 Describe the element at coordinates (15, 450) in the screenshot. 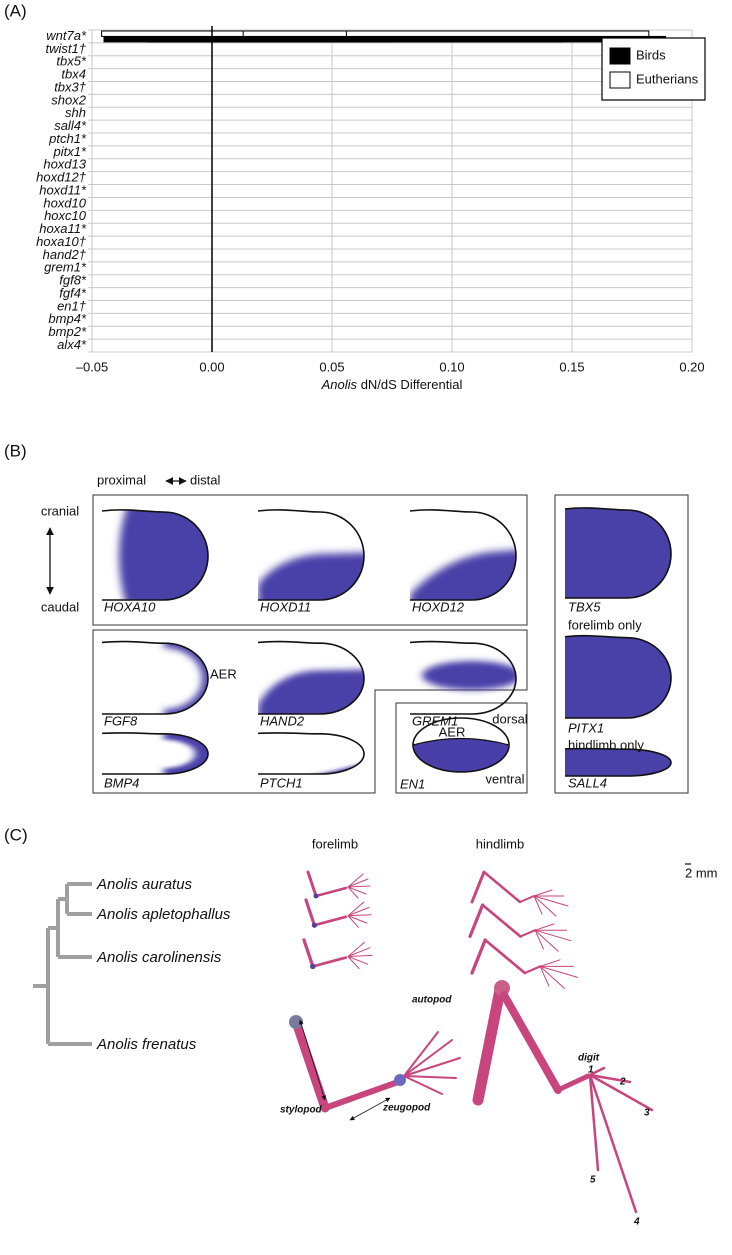

I see `panel-label: (B)` at that location.